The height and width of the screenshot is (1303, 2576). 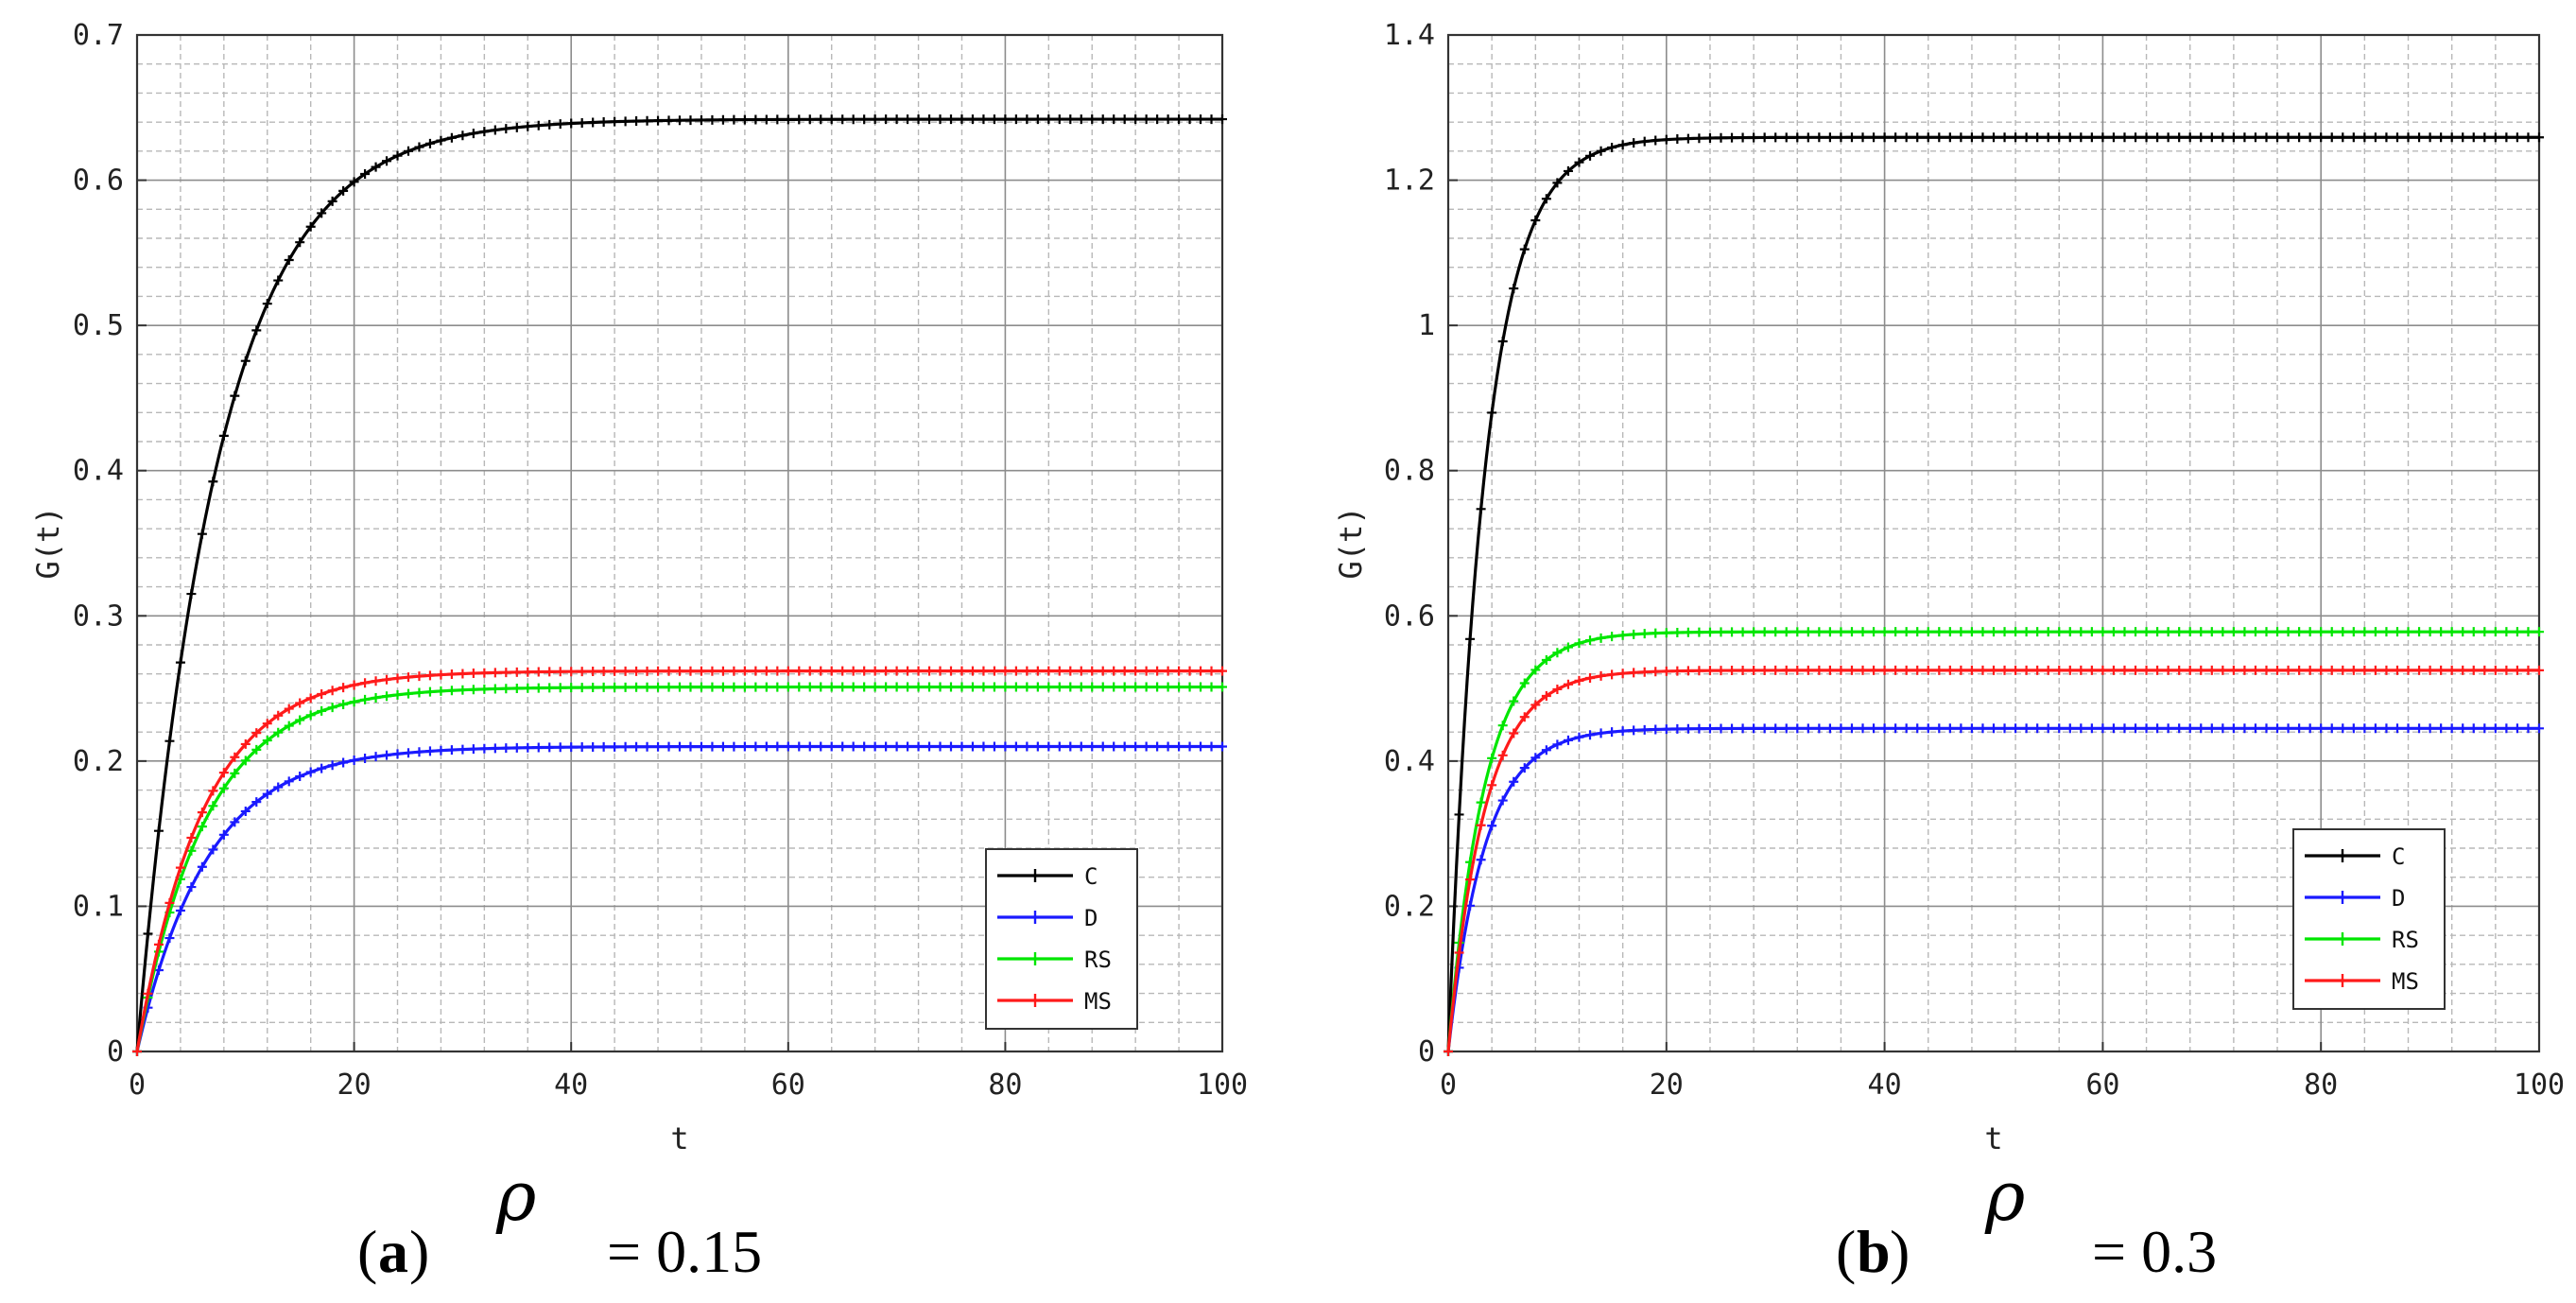 I want to click on legend-marker, so click(x=1035, y=958).